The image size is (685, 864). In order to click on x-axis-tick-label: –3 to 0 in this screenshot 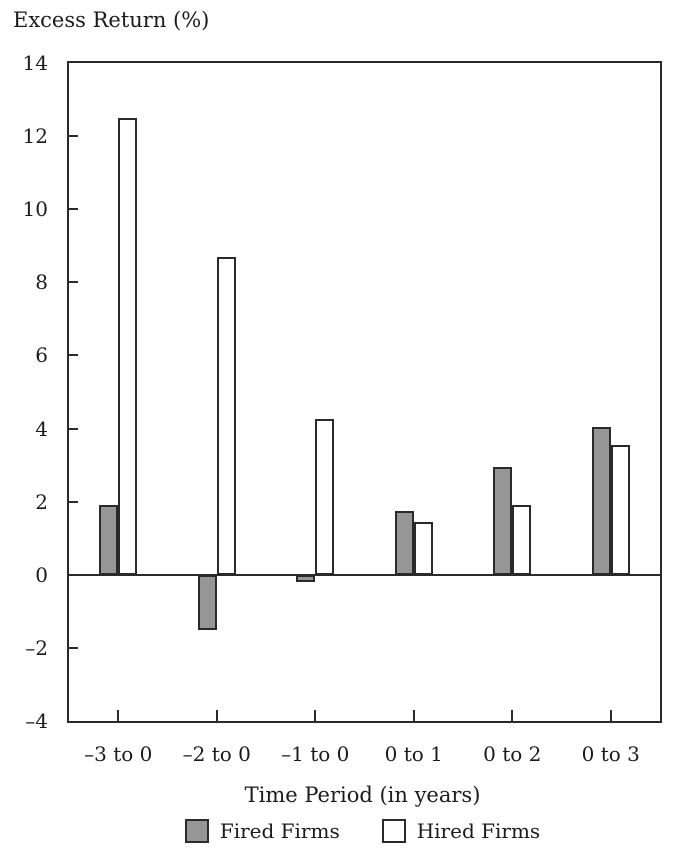, I will do `click(118, 754)`.